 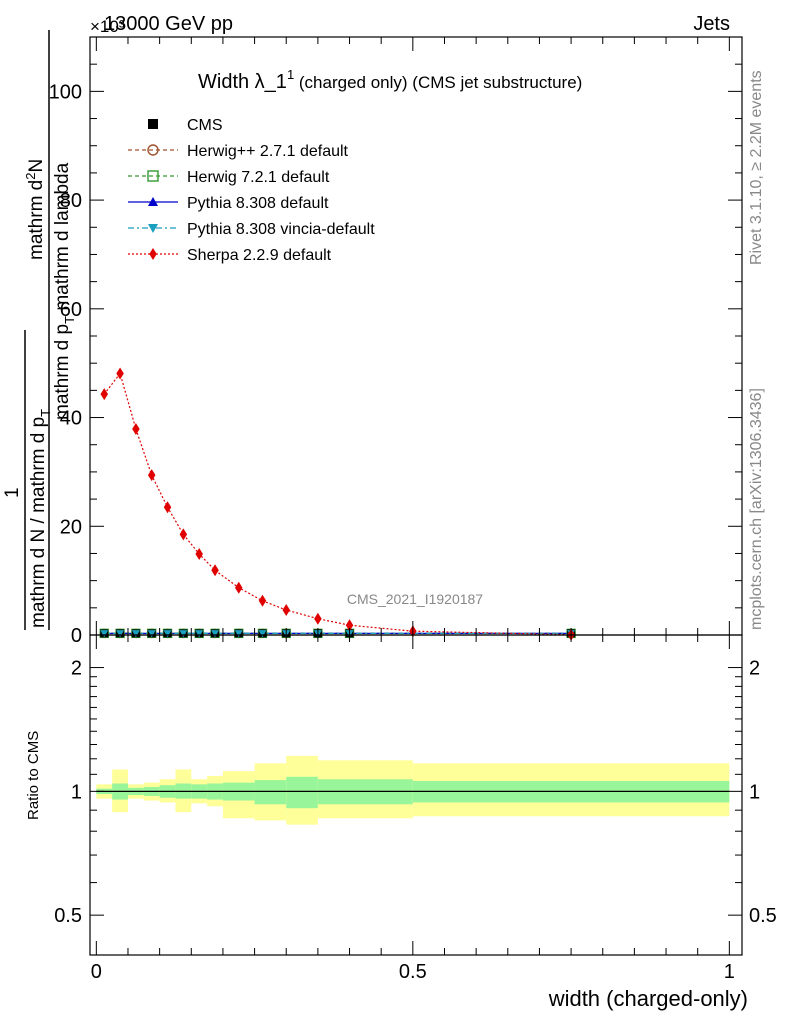 I want to click on xtick-label: 0, so click(x=96, y=972).